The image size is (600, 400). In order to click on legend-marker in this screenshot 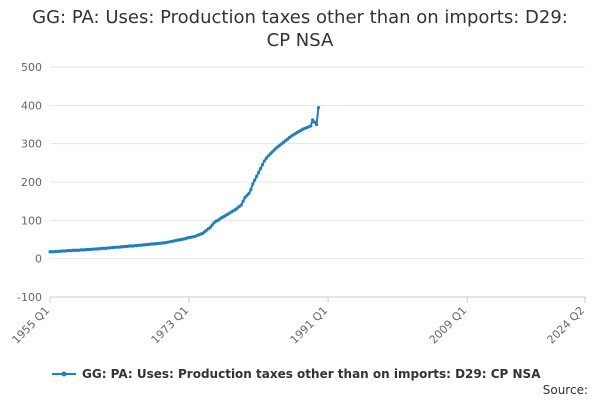, I will do `click(64, 374)`.